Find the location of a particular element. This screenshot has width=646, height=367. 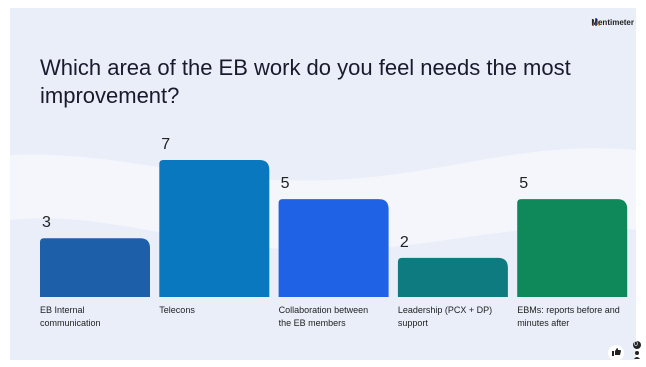

x-tick-label: Collaboration between the EB members is located at coordinates (323, 316).